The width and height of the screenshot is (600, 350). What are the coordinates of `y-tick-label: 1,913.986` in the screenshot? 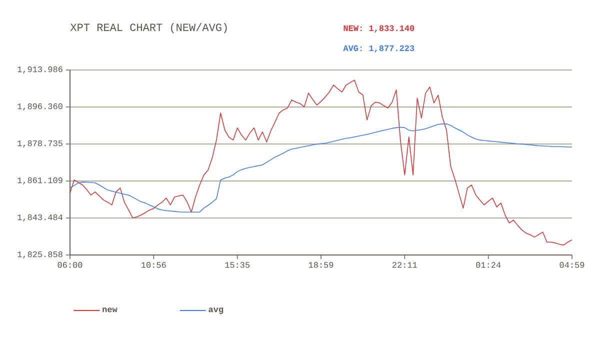 It's located at (40, 70).